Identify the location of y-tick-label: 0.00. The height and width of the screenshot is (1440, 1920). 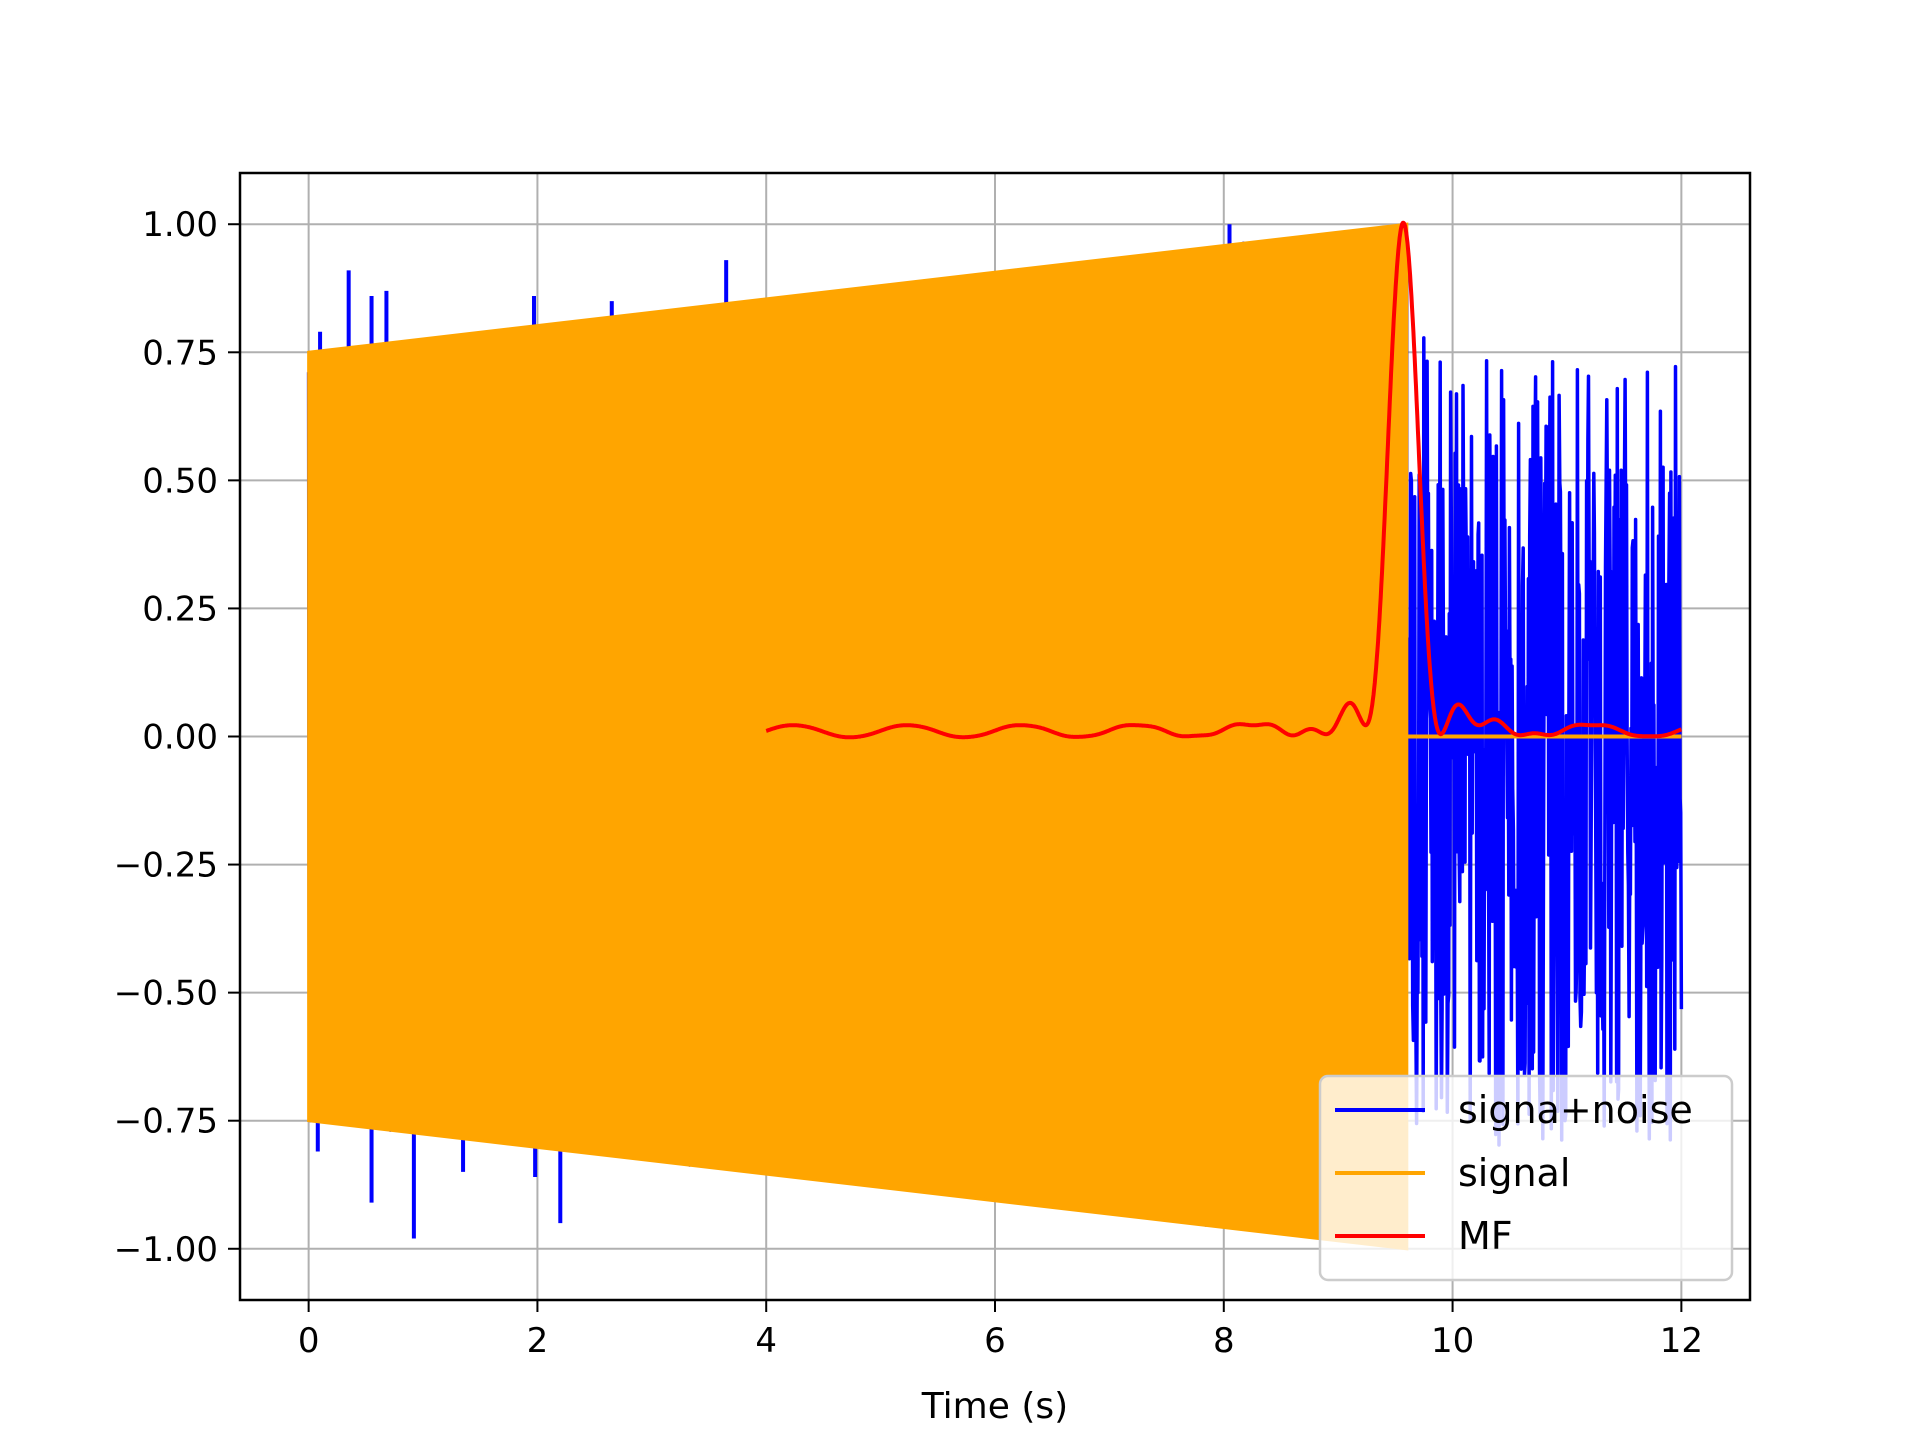
(180, 738).